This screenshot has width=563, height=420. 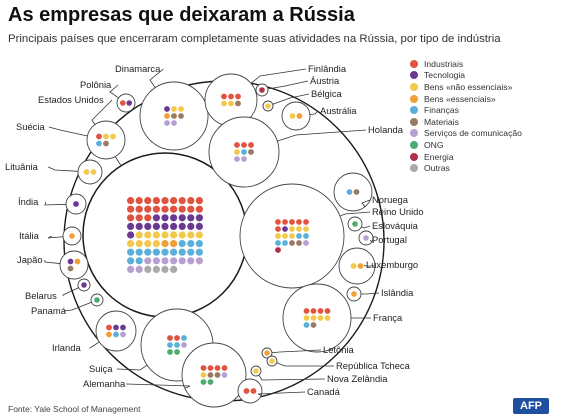 I want to click on country-label: Portugal, so click(x=389, y=239).